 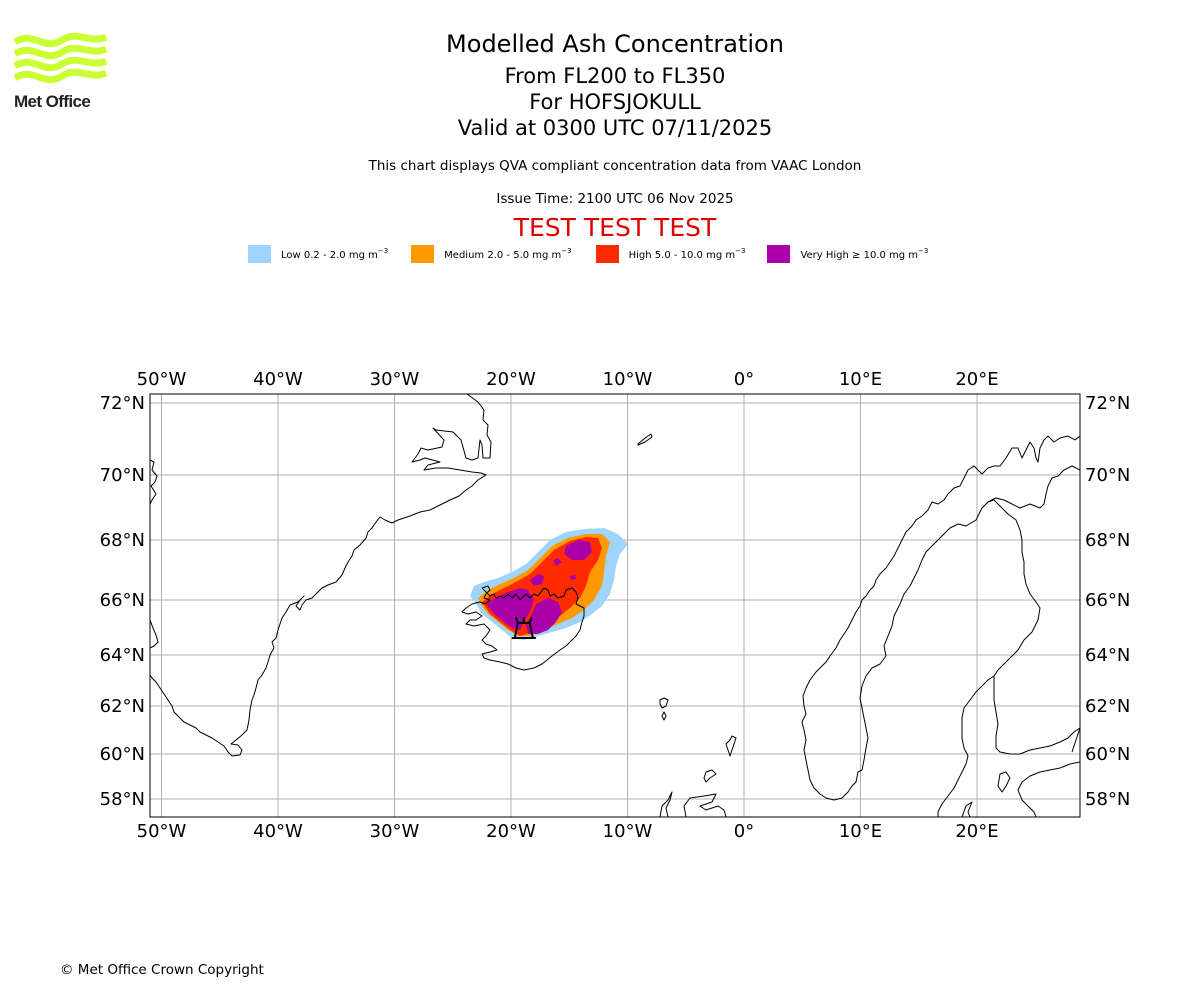 What do you see at coordinates (511, 831) in the screenshot?
I see `lon-tick-label-bottom: 20°W` at bounding box center [511, 831].